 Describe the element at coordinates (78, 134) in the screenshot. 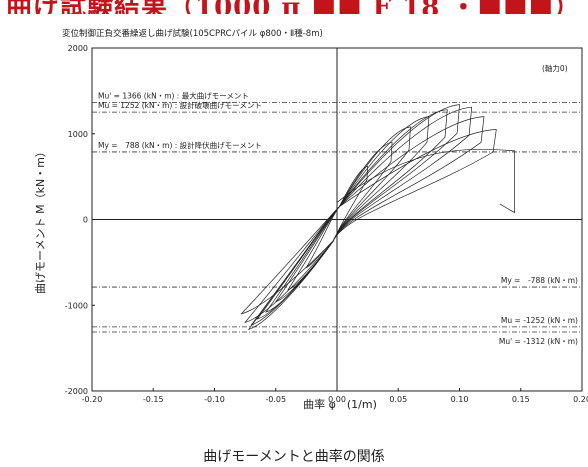

I see `y-tick-label: 1000` at that location.